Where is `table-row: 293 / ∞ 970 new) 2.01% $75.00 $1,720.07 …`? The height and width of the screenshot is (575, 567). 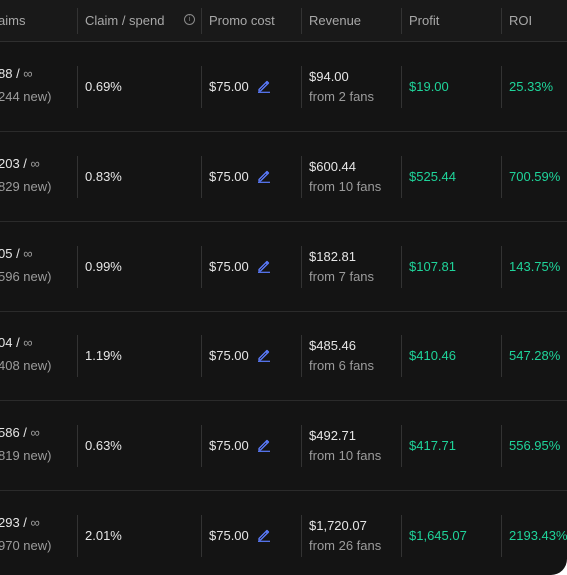 table-row: 293 / ∞ 970 new) 2.01% $75.00 $1,720.07 … is located at coordinates (283, 533).